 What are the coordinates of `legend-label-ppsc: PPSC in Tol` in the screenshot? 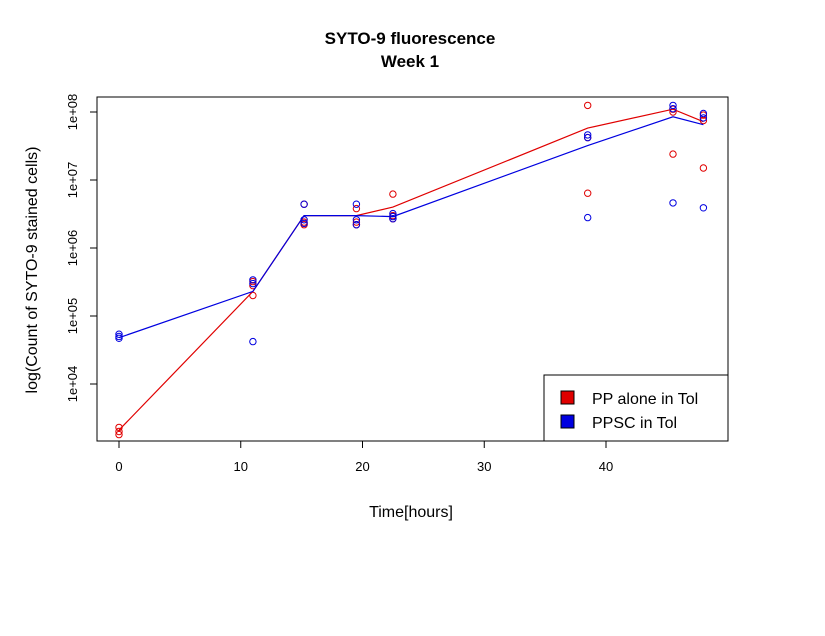 It's located at (634, 423).